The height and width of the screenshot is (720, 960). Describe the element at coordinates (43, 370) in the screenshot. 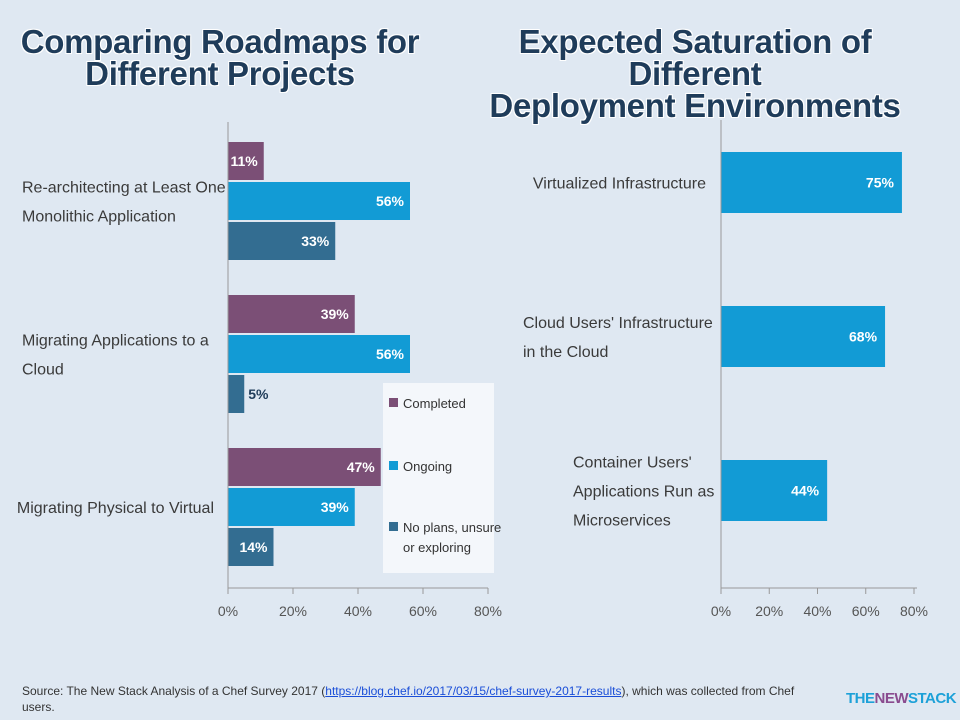

I see `left-category-label: Cloud` at that location.